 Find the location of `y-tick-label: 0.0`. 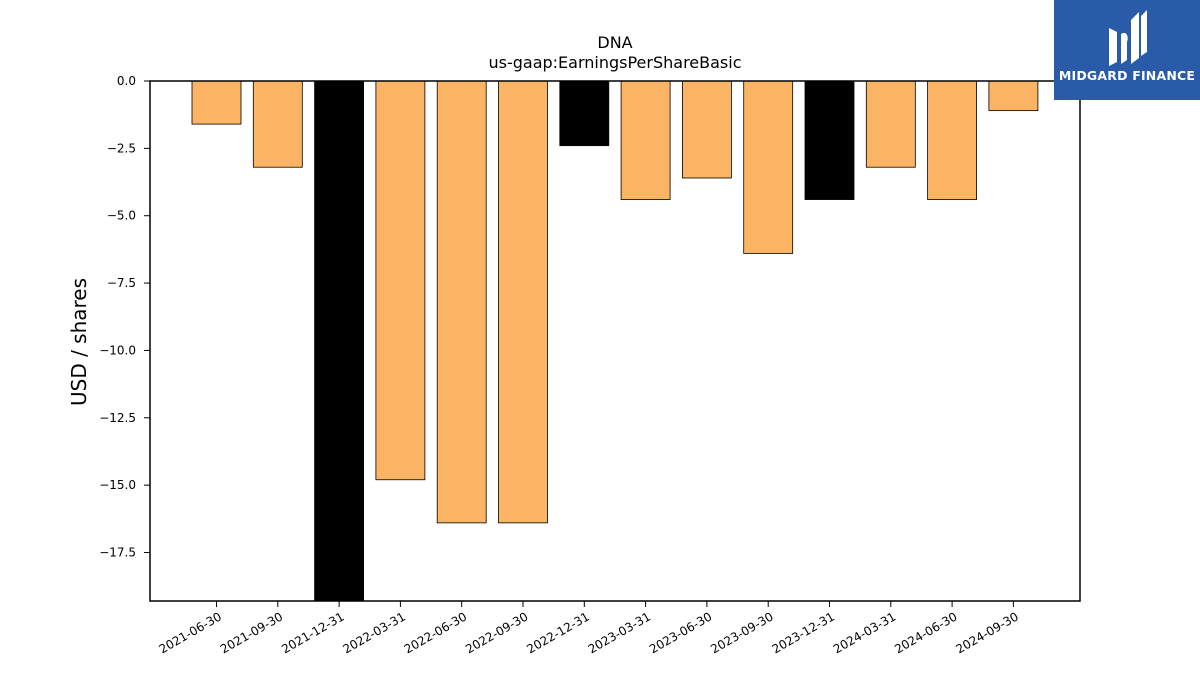

y-tick-label: 0.0 is located at coordinates (126, 81).